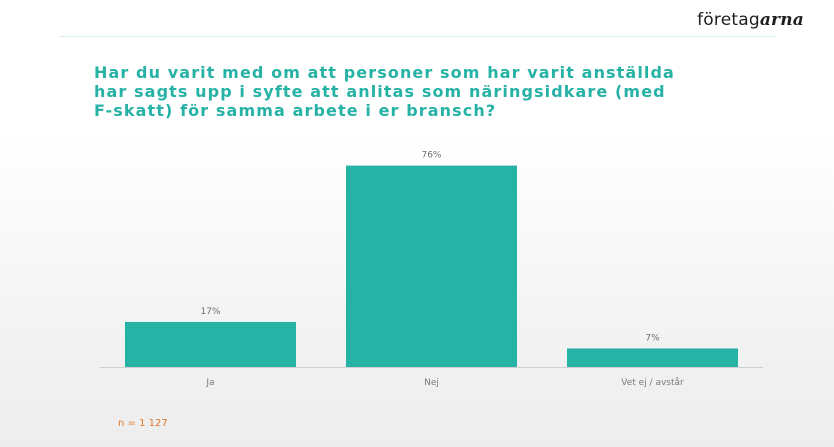 This screenshot has width=834, height=447. What do you see at coordinates (652, 382) in the screenshot?
I see `x-tick-label-vet-ej-avst-r: Vet ej / avstår` at bounding box center [652, 382].